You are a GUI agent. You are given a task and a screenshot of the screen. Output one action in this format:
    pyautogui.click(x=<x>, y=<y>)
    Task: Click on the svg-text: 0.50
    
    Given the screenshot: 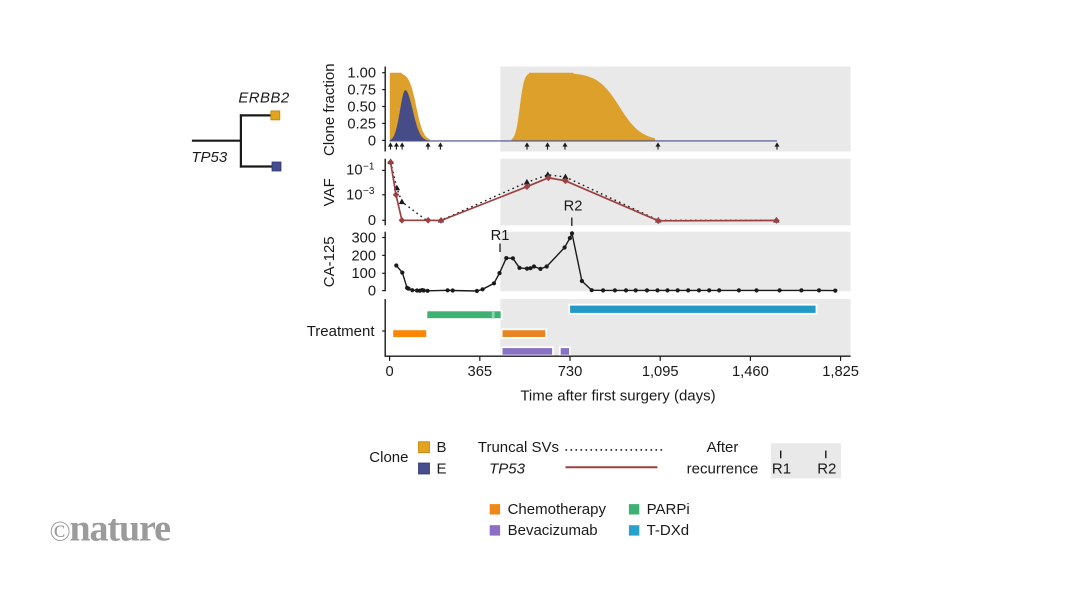 What is the action you would take?
    pyautogui.click(x=361, y=107)
    